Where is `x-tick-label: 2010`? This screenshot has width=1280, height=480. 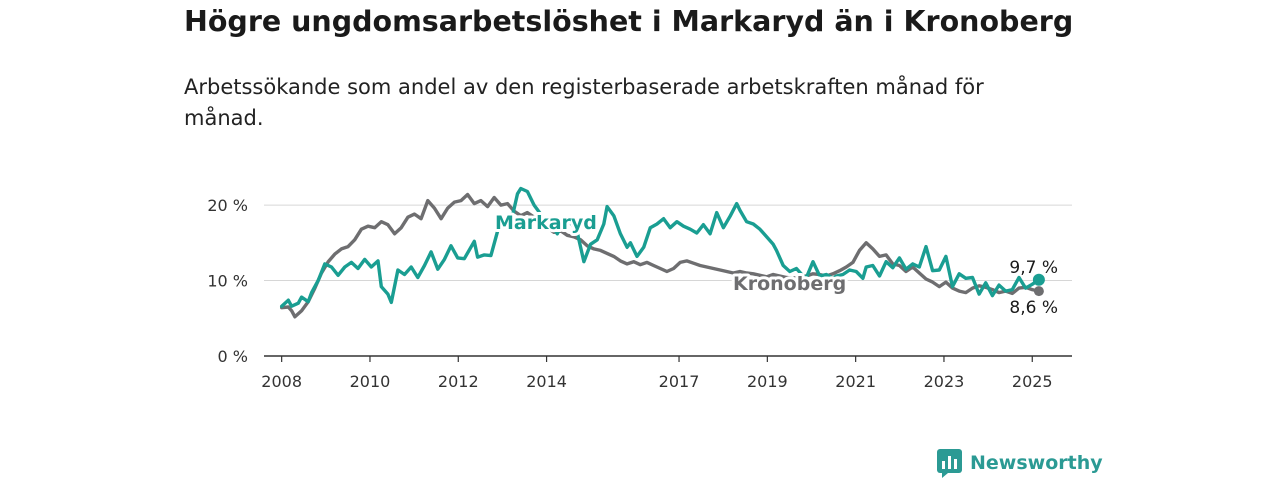 x-tick-label: 2010 is located at coordinates (370, 381).